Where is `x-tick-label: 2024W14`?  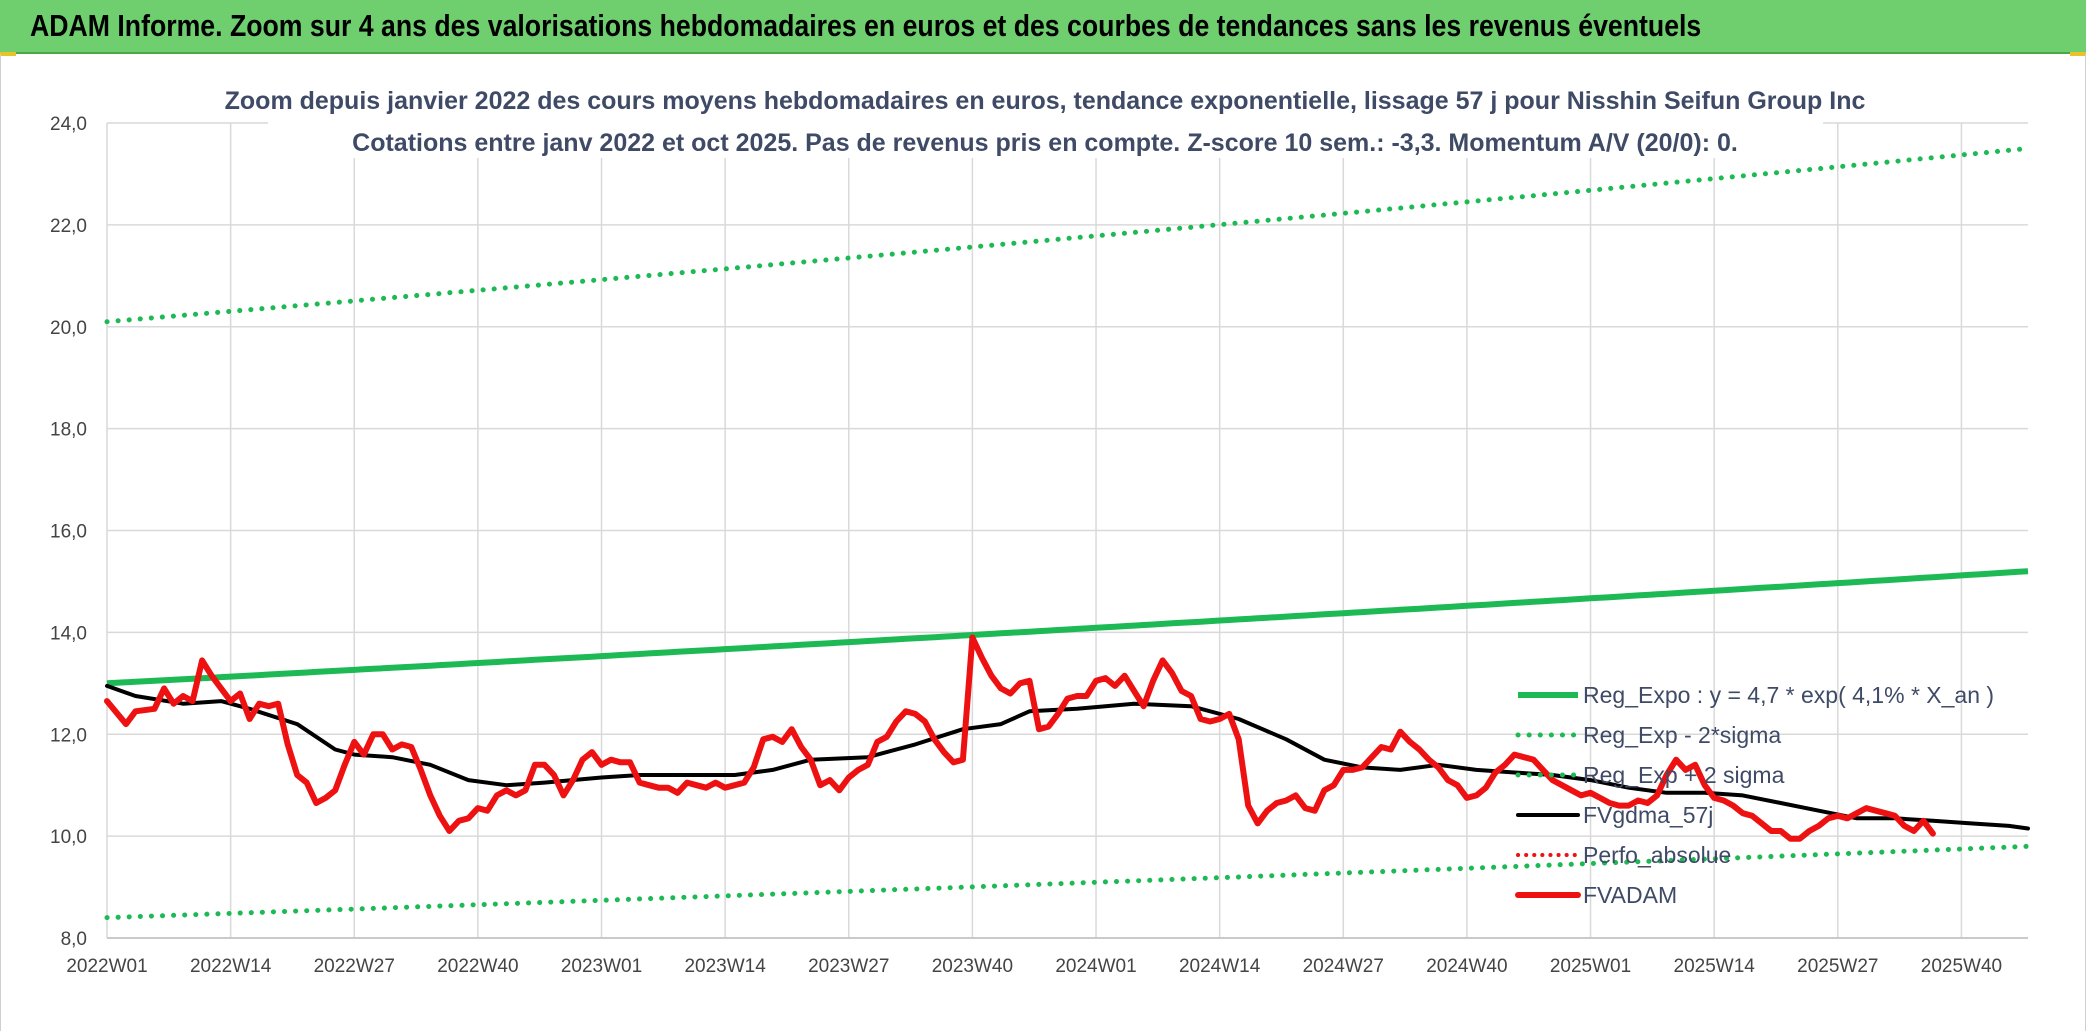
x-tick-label: 2024W14 is located at coordinates (1220, 966).